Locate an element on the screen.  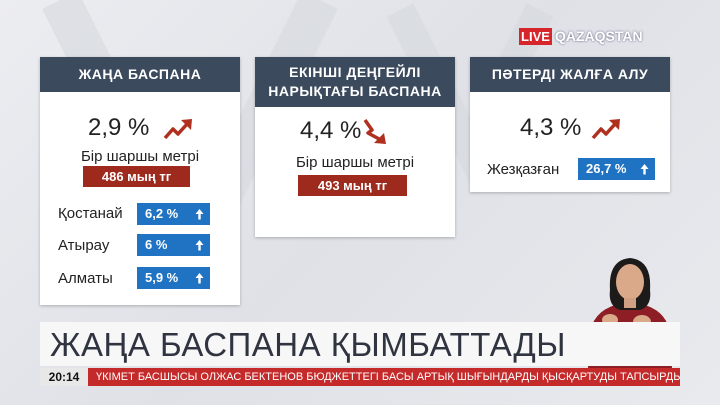
card-title: ЖАҢА БАСПАНА is located at coordinates (140, 74).